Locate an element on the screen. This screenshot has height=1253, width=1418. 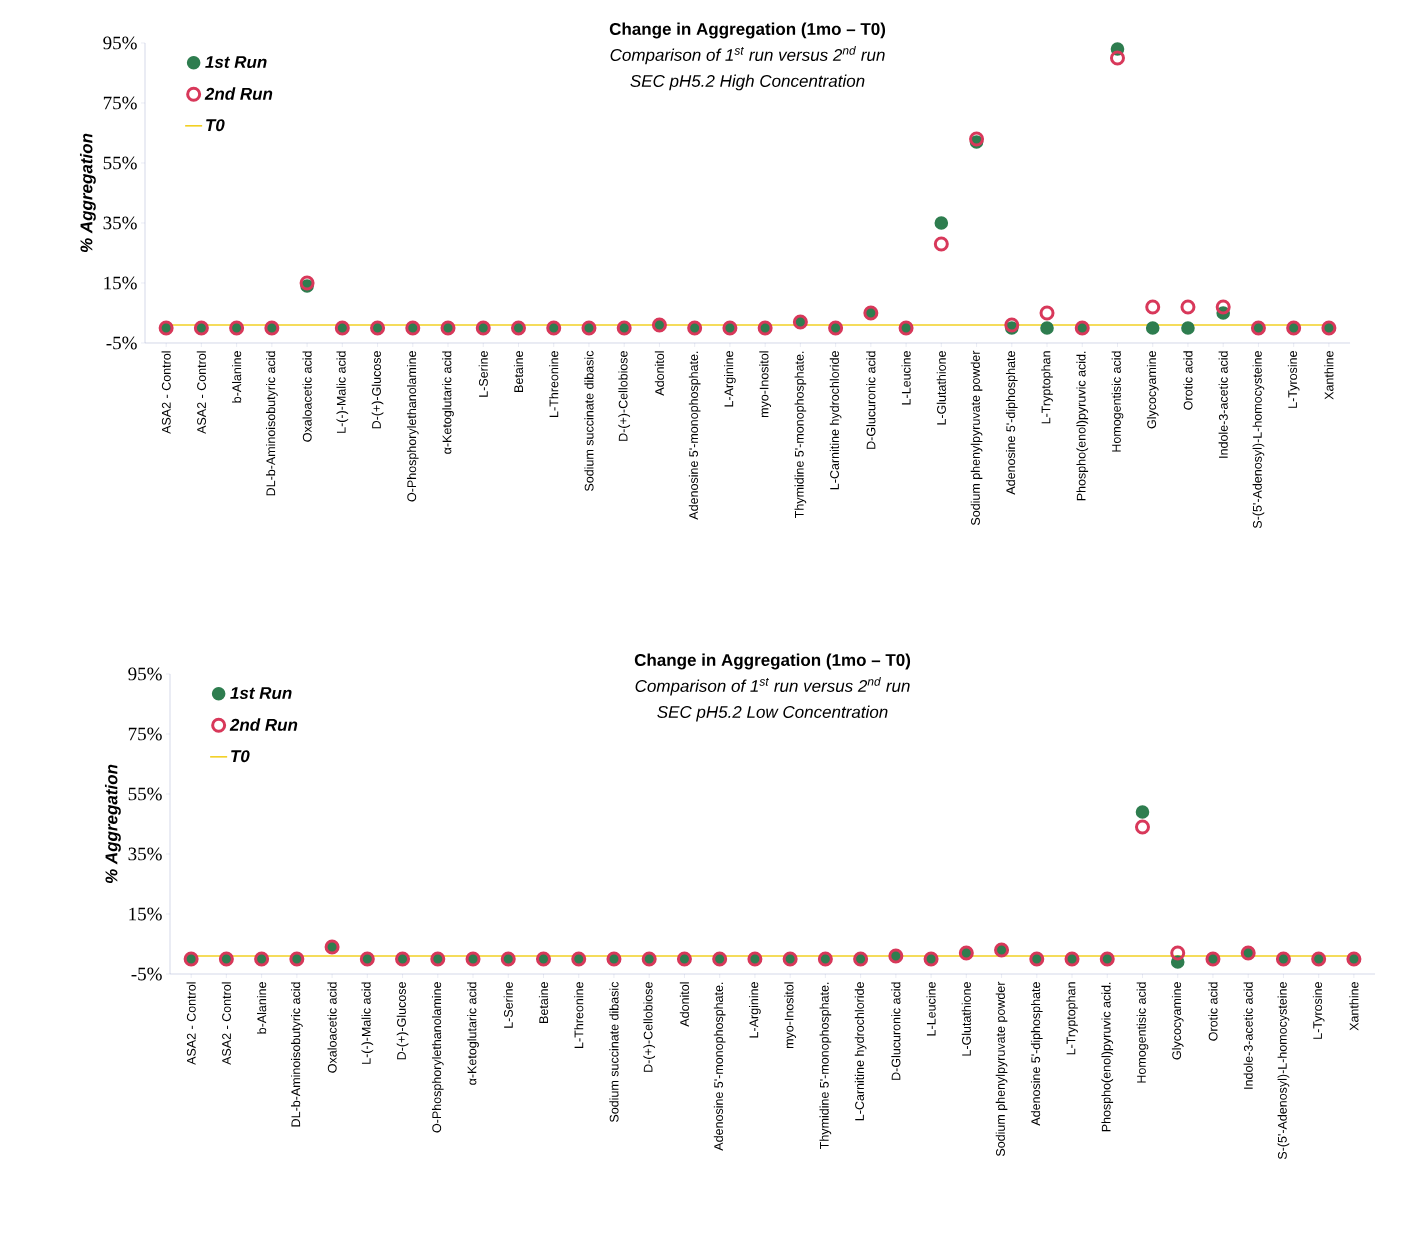
annotation: SEC pH5.2 High Concentration is located at coordinates (747, 82).